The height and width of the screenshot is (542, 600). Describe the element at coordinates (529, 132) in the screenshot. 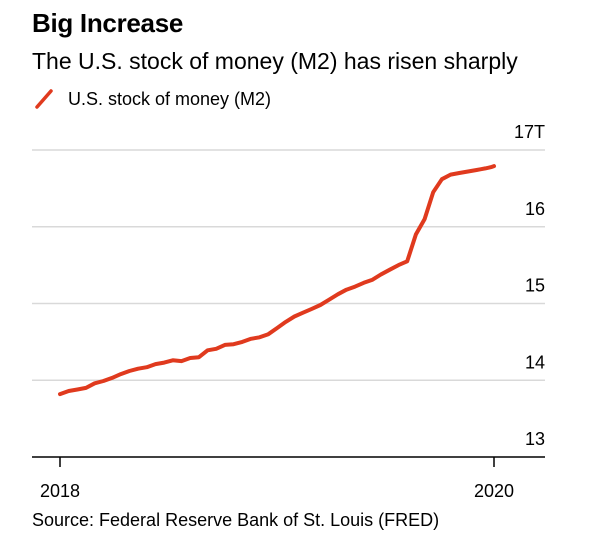

I see `y-tick-label: 17T` at that location.